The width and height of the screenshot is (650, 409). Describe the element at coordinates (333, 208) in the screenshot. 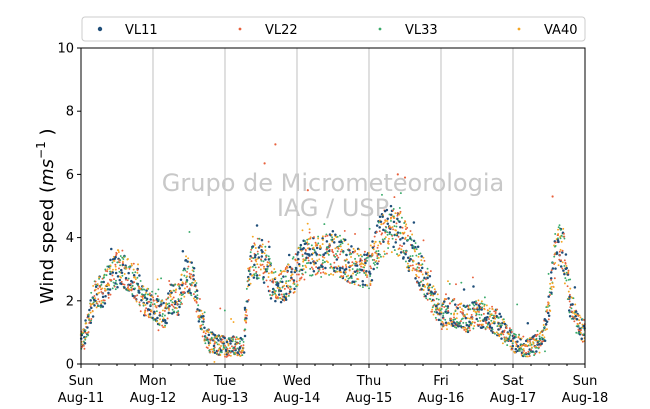

I see `watermark-line-2: IAG / USP` at that location.